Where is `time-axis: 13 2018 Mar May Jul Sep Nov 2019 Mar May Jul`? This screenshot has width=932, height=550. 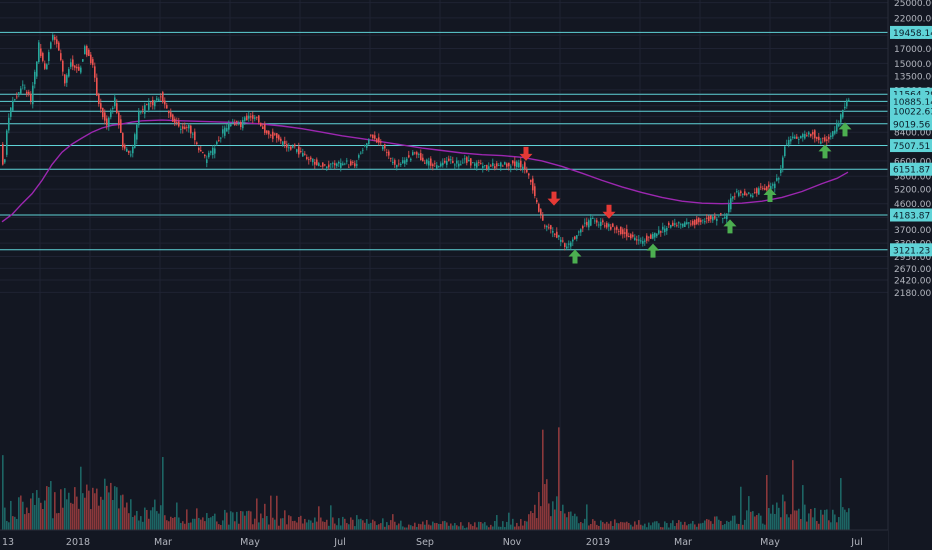 time-axis: 13 2018 Mar May Jul Sep Nov 2019 Mar May Jul is located at coordinates (444, 539).